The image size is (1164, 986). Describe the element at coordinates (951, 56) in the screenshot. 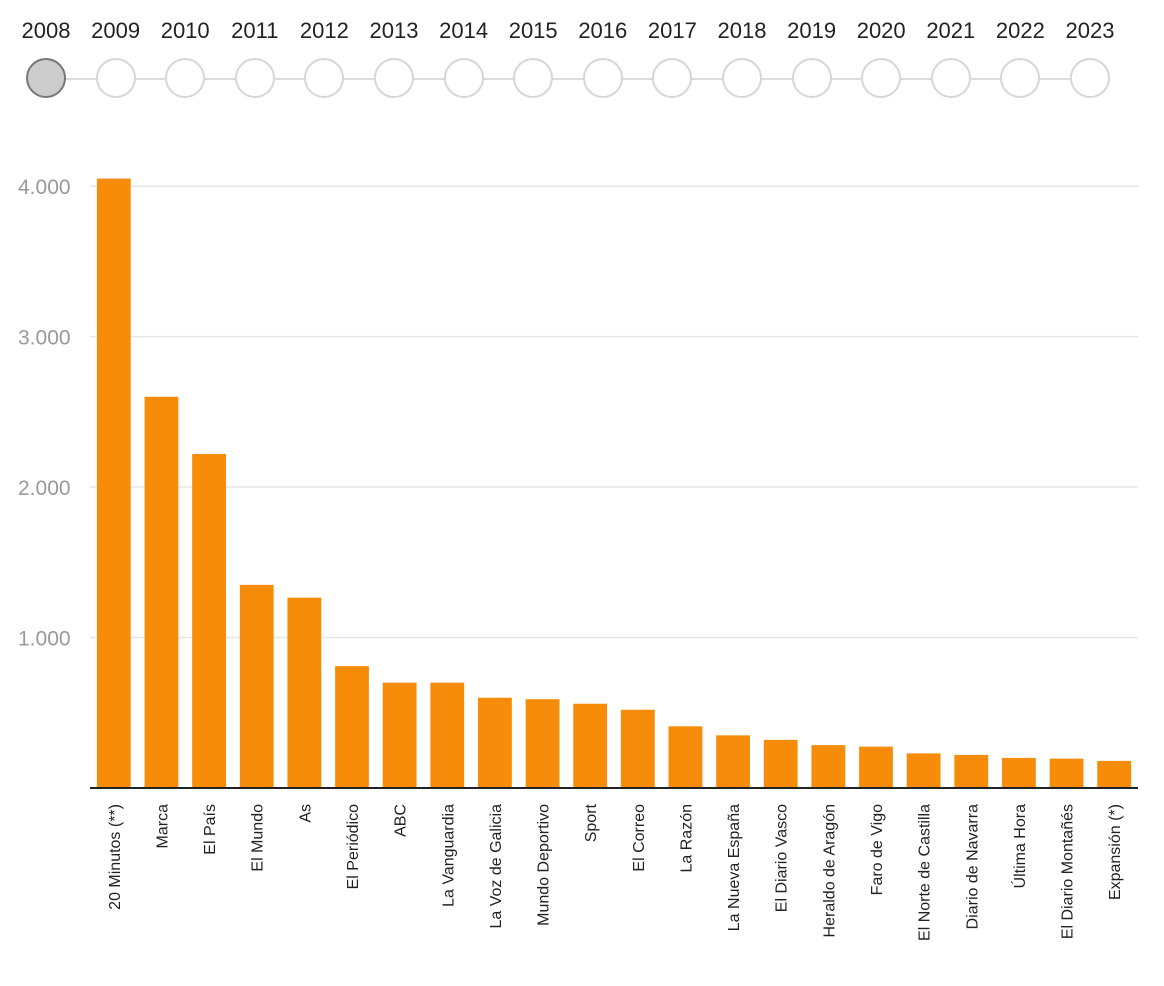

I see `timeline-step-2021: 2021` at that location.